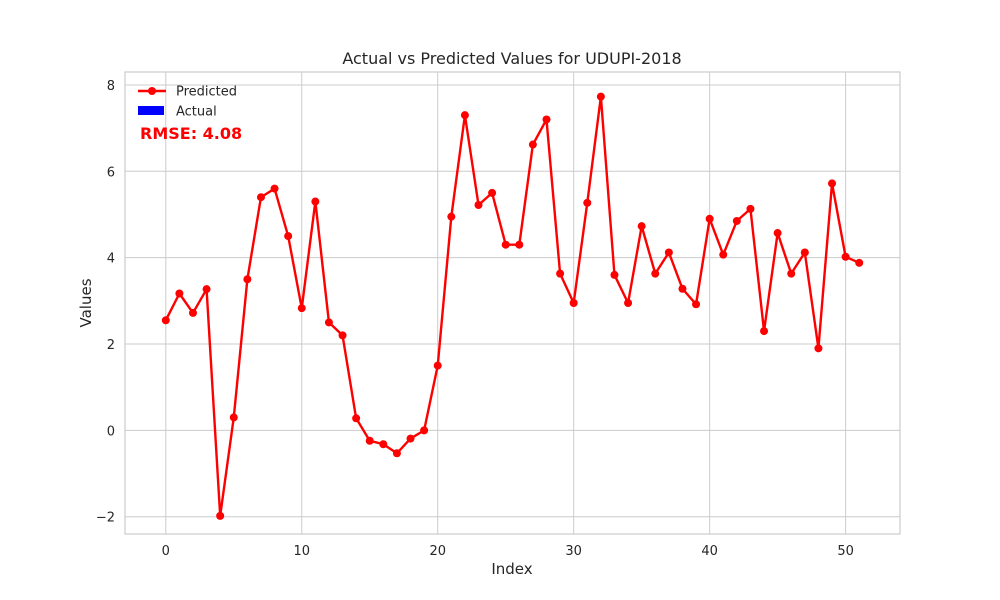 Image resolution: width=1000 pixels, height=600 pixels. I want to click on x-tick-label: 50, so click(845, 551).